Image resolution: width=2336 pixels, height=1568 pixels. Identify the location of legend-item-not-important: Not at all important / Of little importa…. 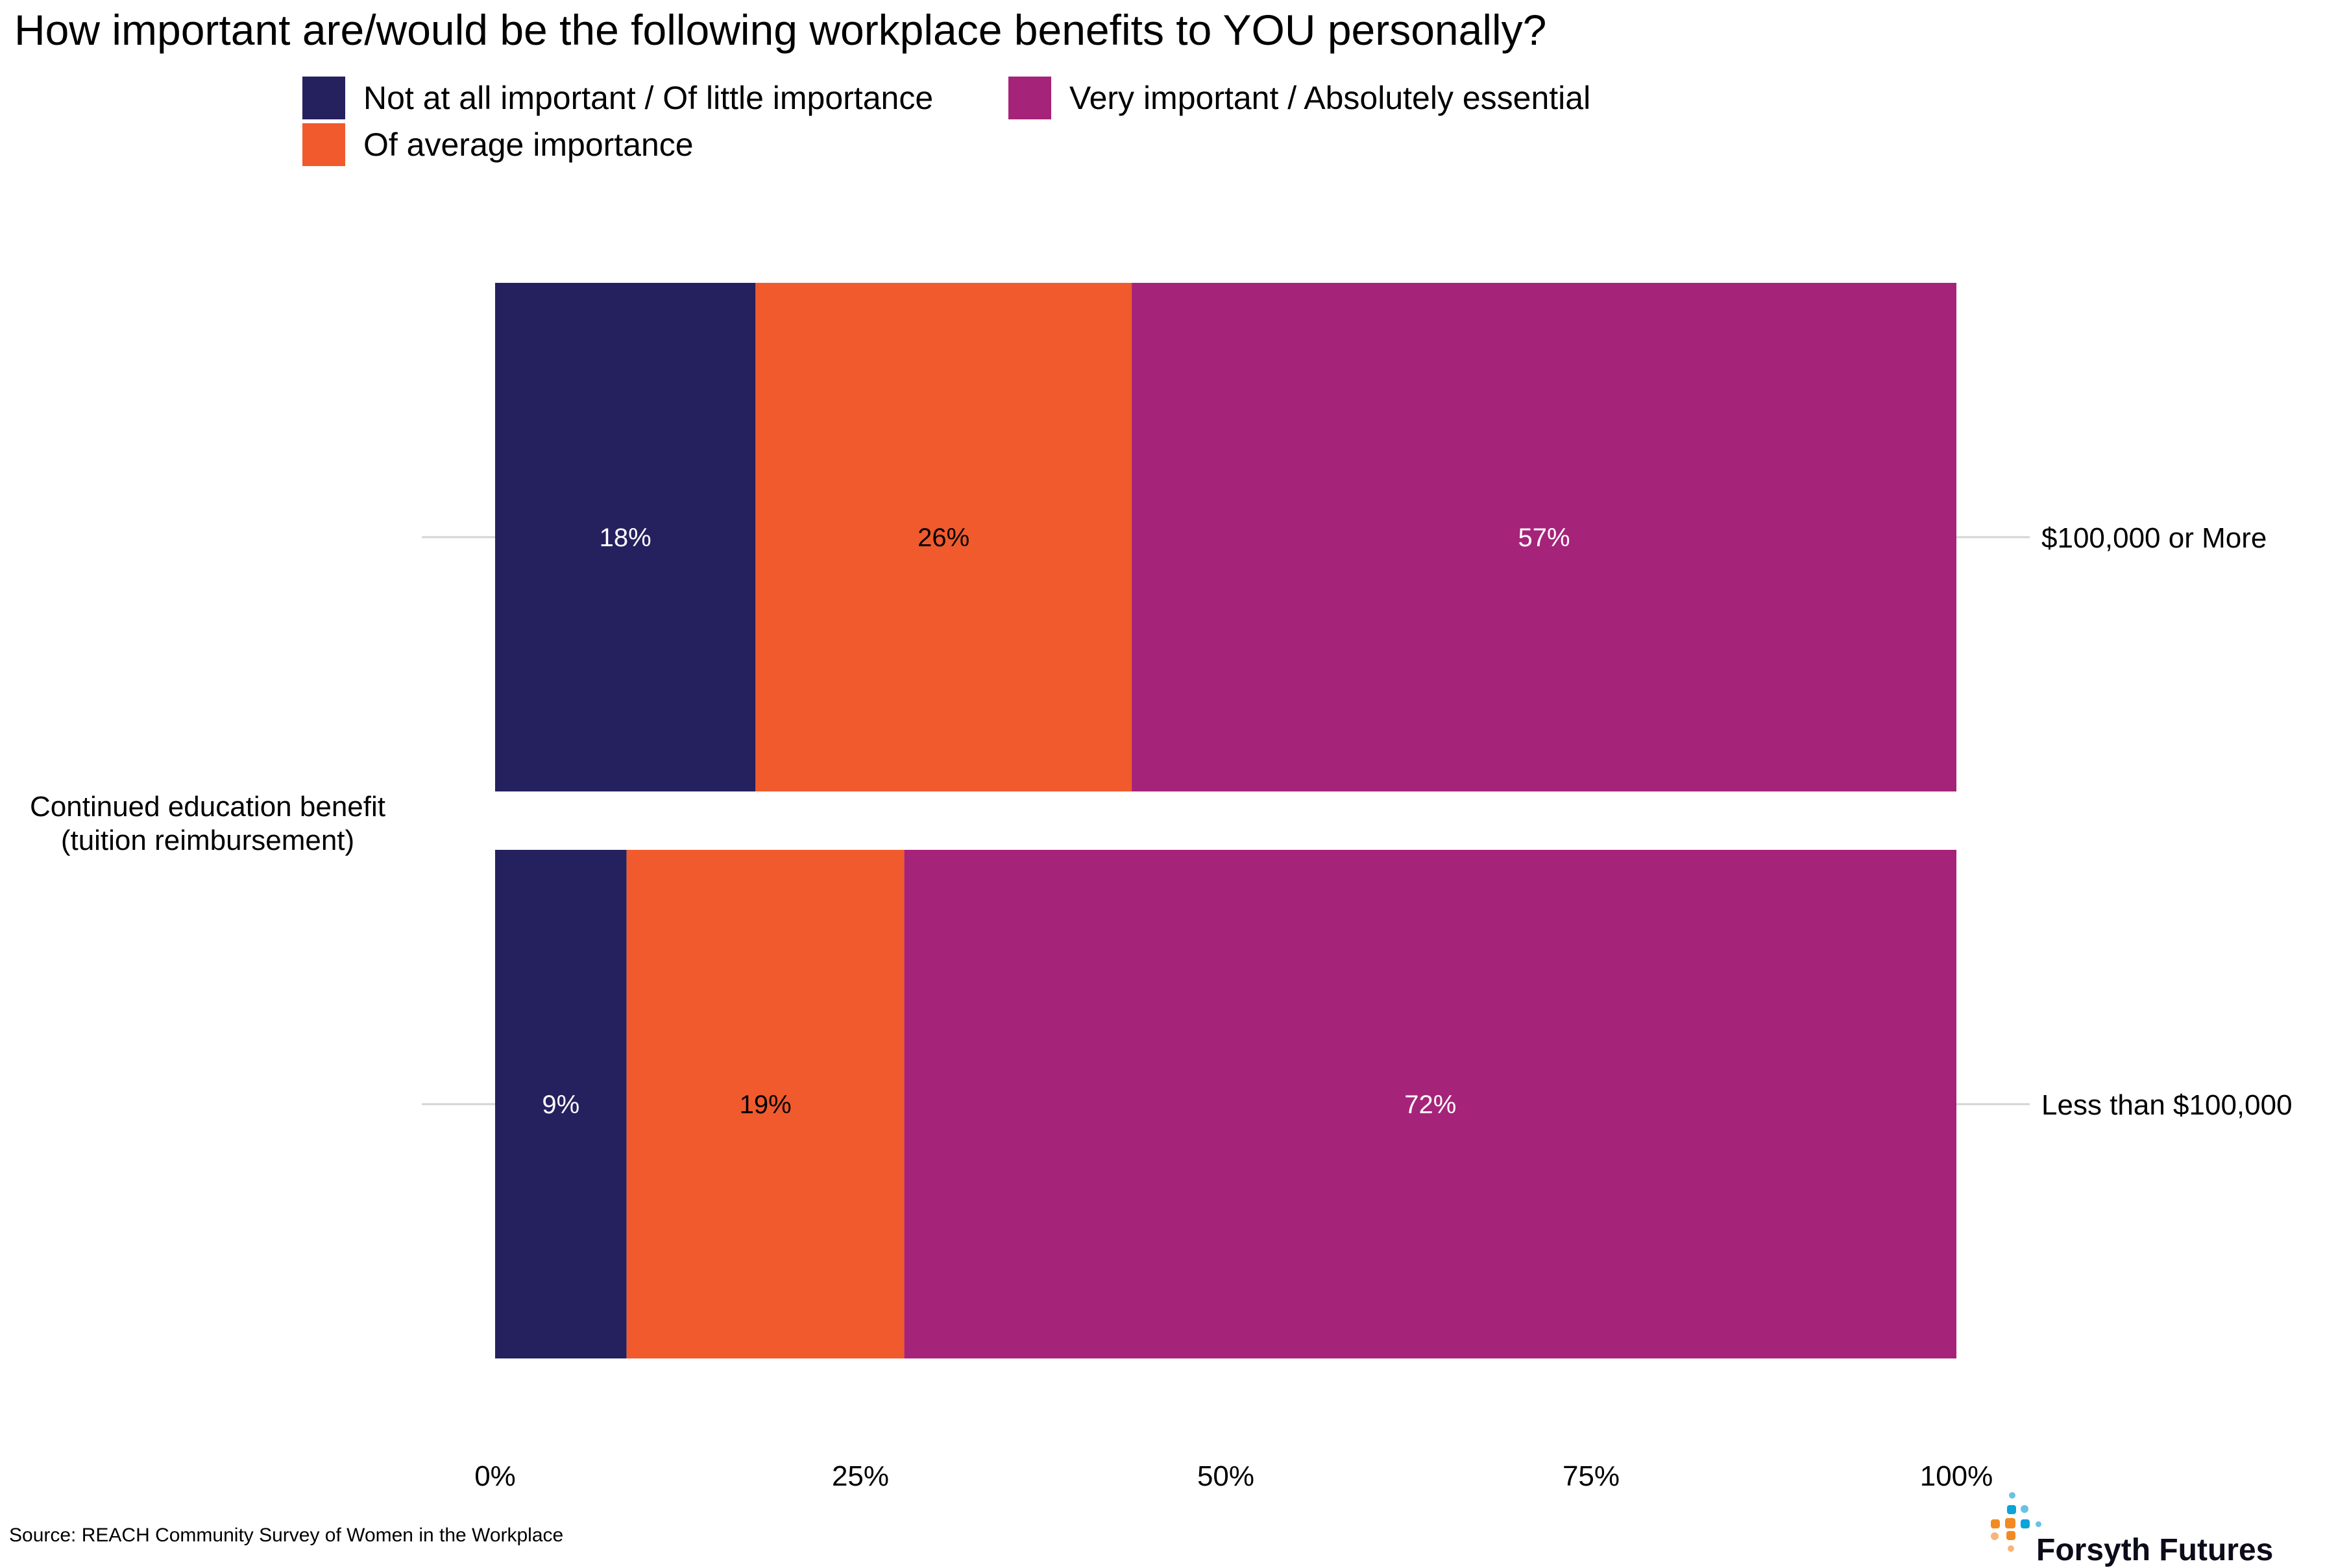
(617, 98).